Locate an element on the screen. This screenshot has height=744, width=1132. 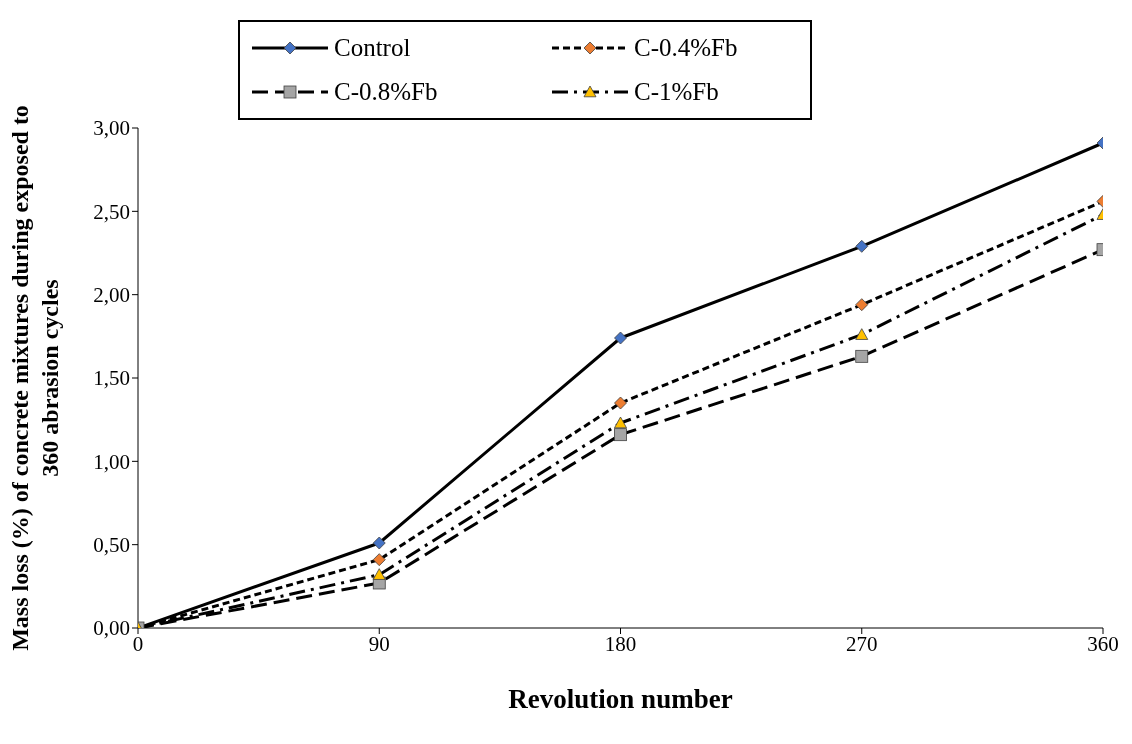
legend-label: C-0.8%Fb is located at coordinates (386, 92).